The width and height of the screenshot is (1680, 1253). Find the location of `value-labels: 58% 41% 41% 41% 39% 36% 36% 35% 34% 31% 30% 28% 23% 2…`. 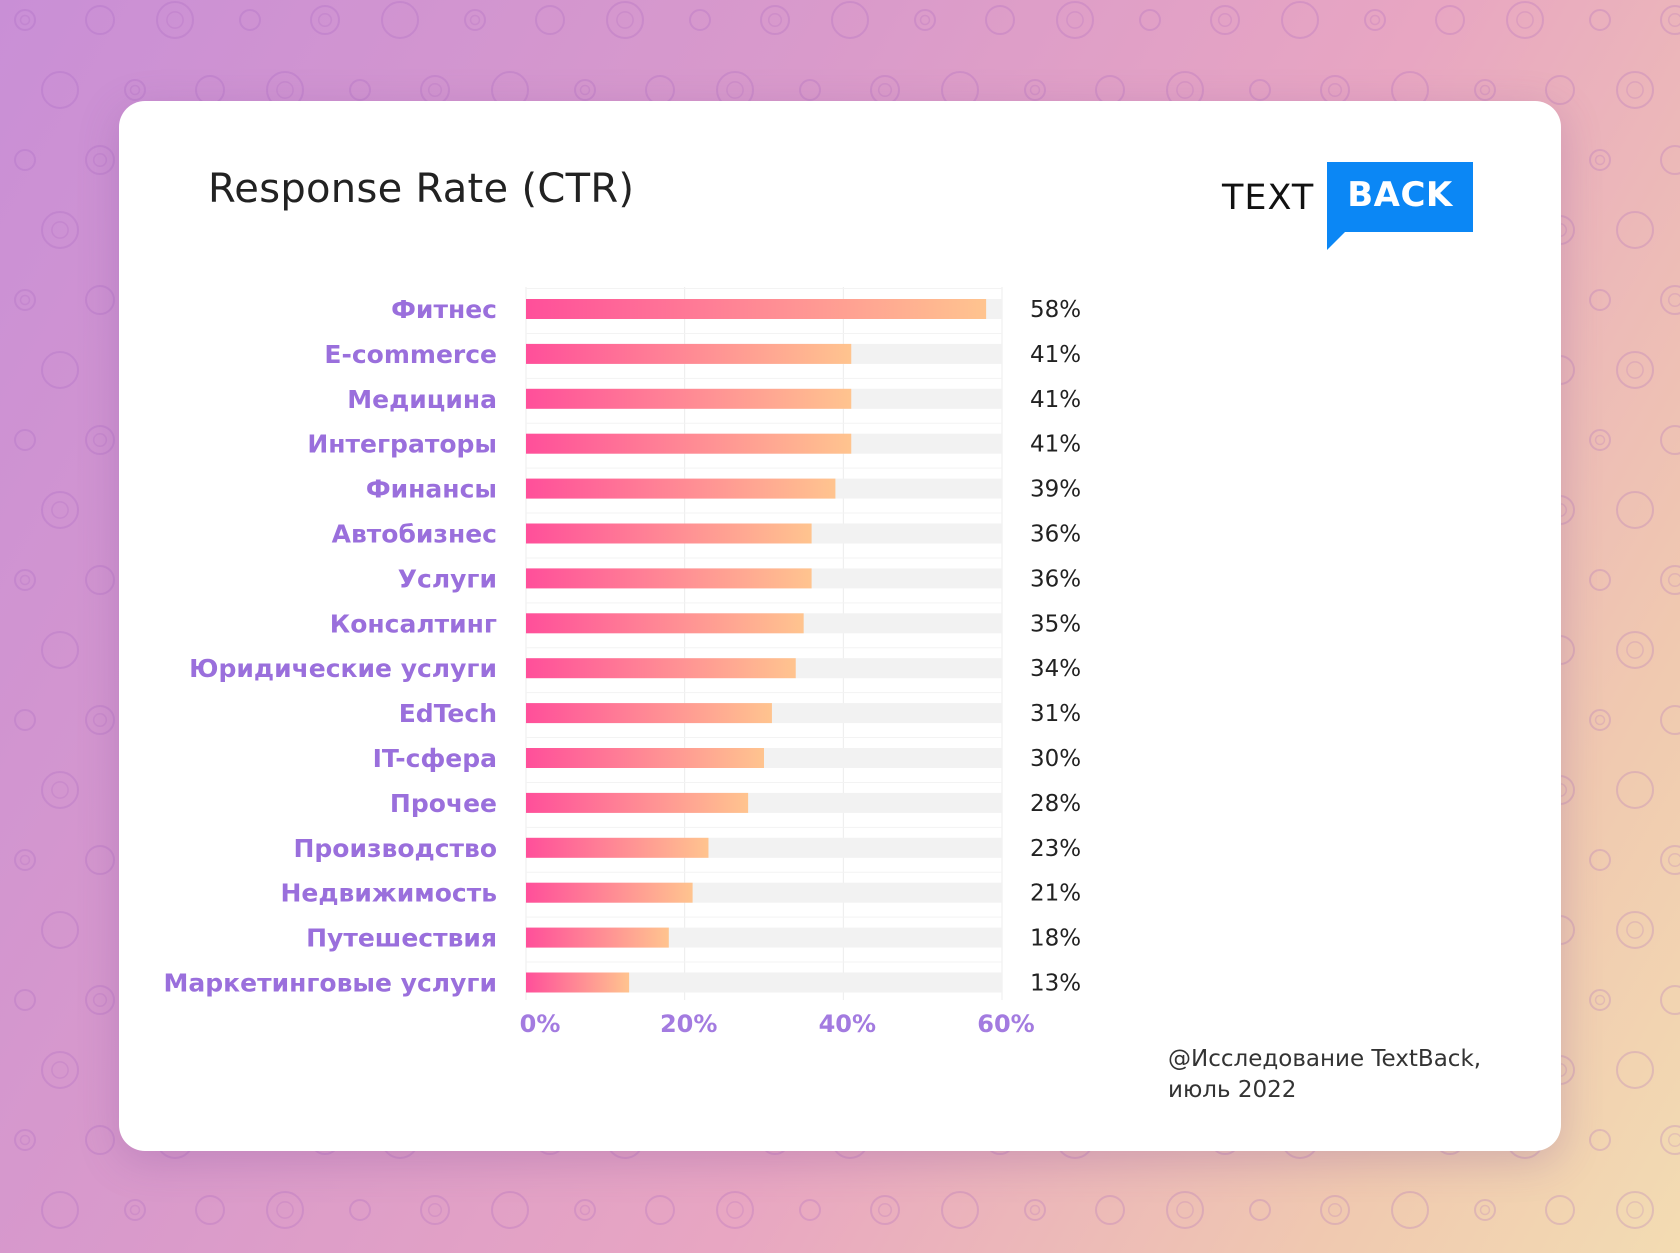

value-labels: 58% 41% 41% 41% 39% 36% 36% 35% 34% 31% 30% 28% 23% 2… is located at coordinates (1055, 647).